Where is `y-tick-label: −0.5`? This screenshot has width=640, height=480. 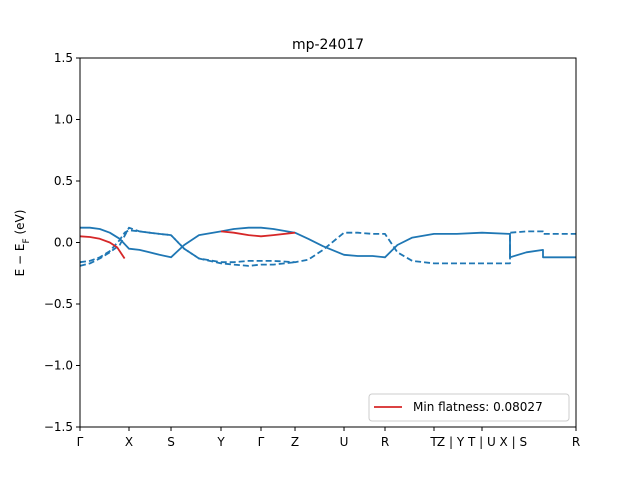
y-tick-label: −0.5 is located at coordinates (58, 304).